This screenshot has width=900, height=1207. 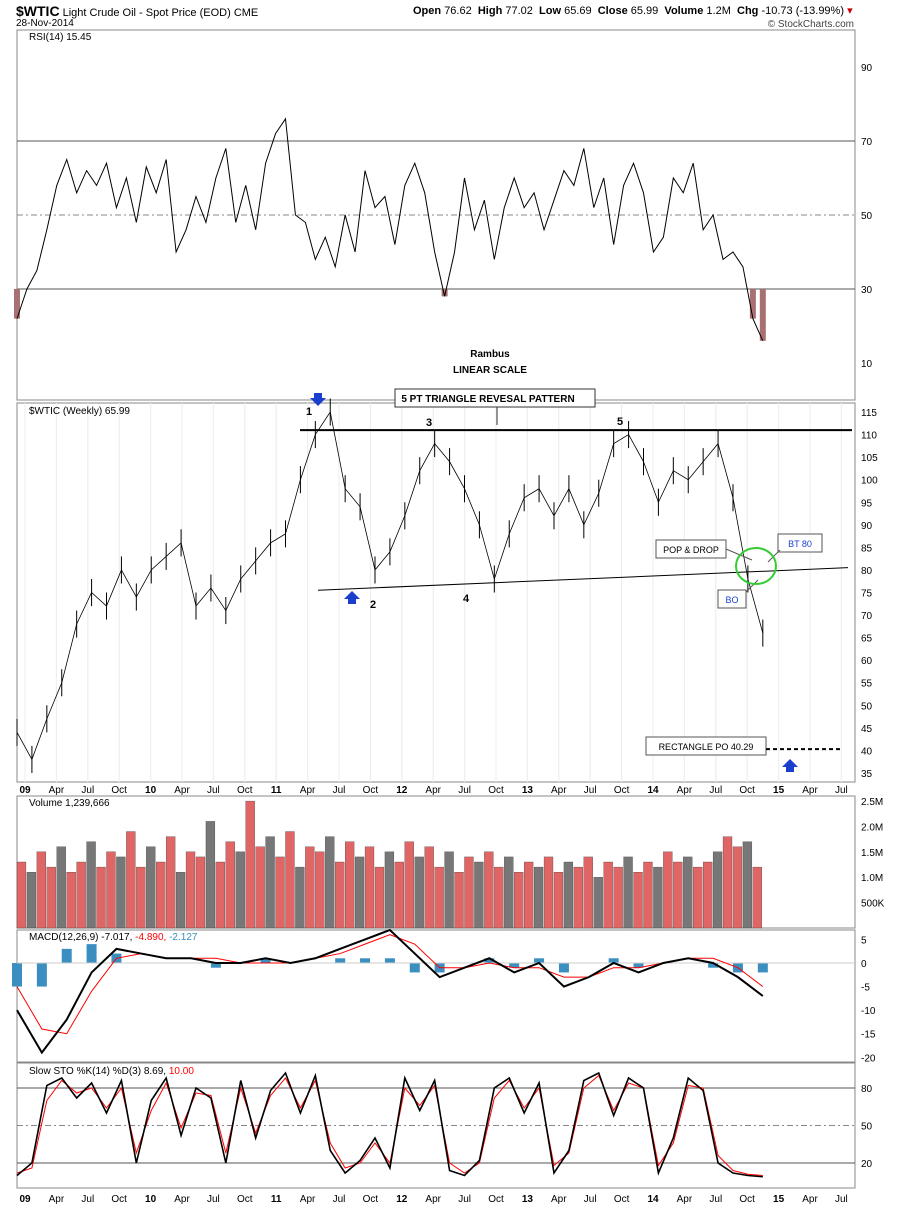 I want to click on rsi-tick-label: 50, so click(x=867, y=216).